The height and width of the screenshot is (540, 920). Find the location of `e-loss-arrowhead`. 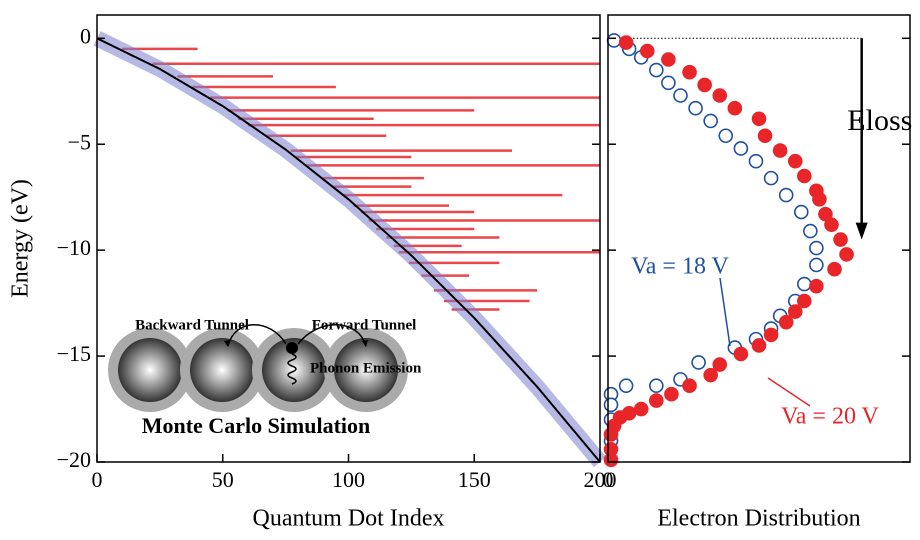

e-loss-arrowhead is located at coordinates (861, 231).